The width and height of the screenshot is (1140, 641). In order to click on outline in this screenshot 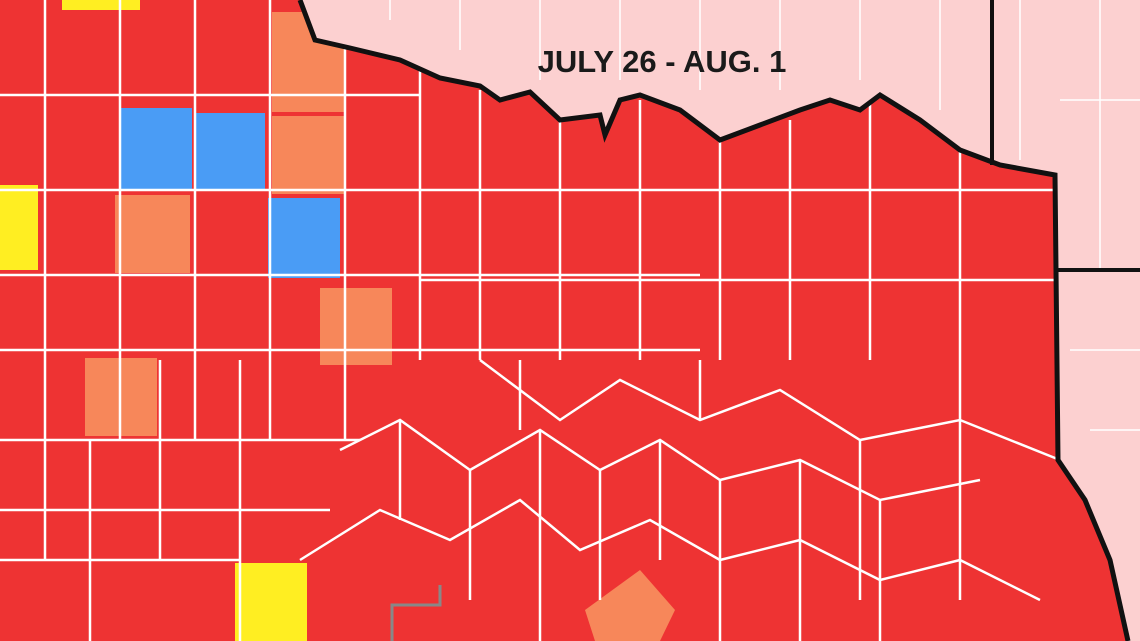, I will do `click(416, 613)`.